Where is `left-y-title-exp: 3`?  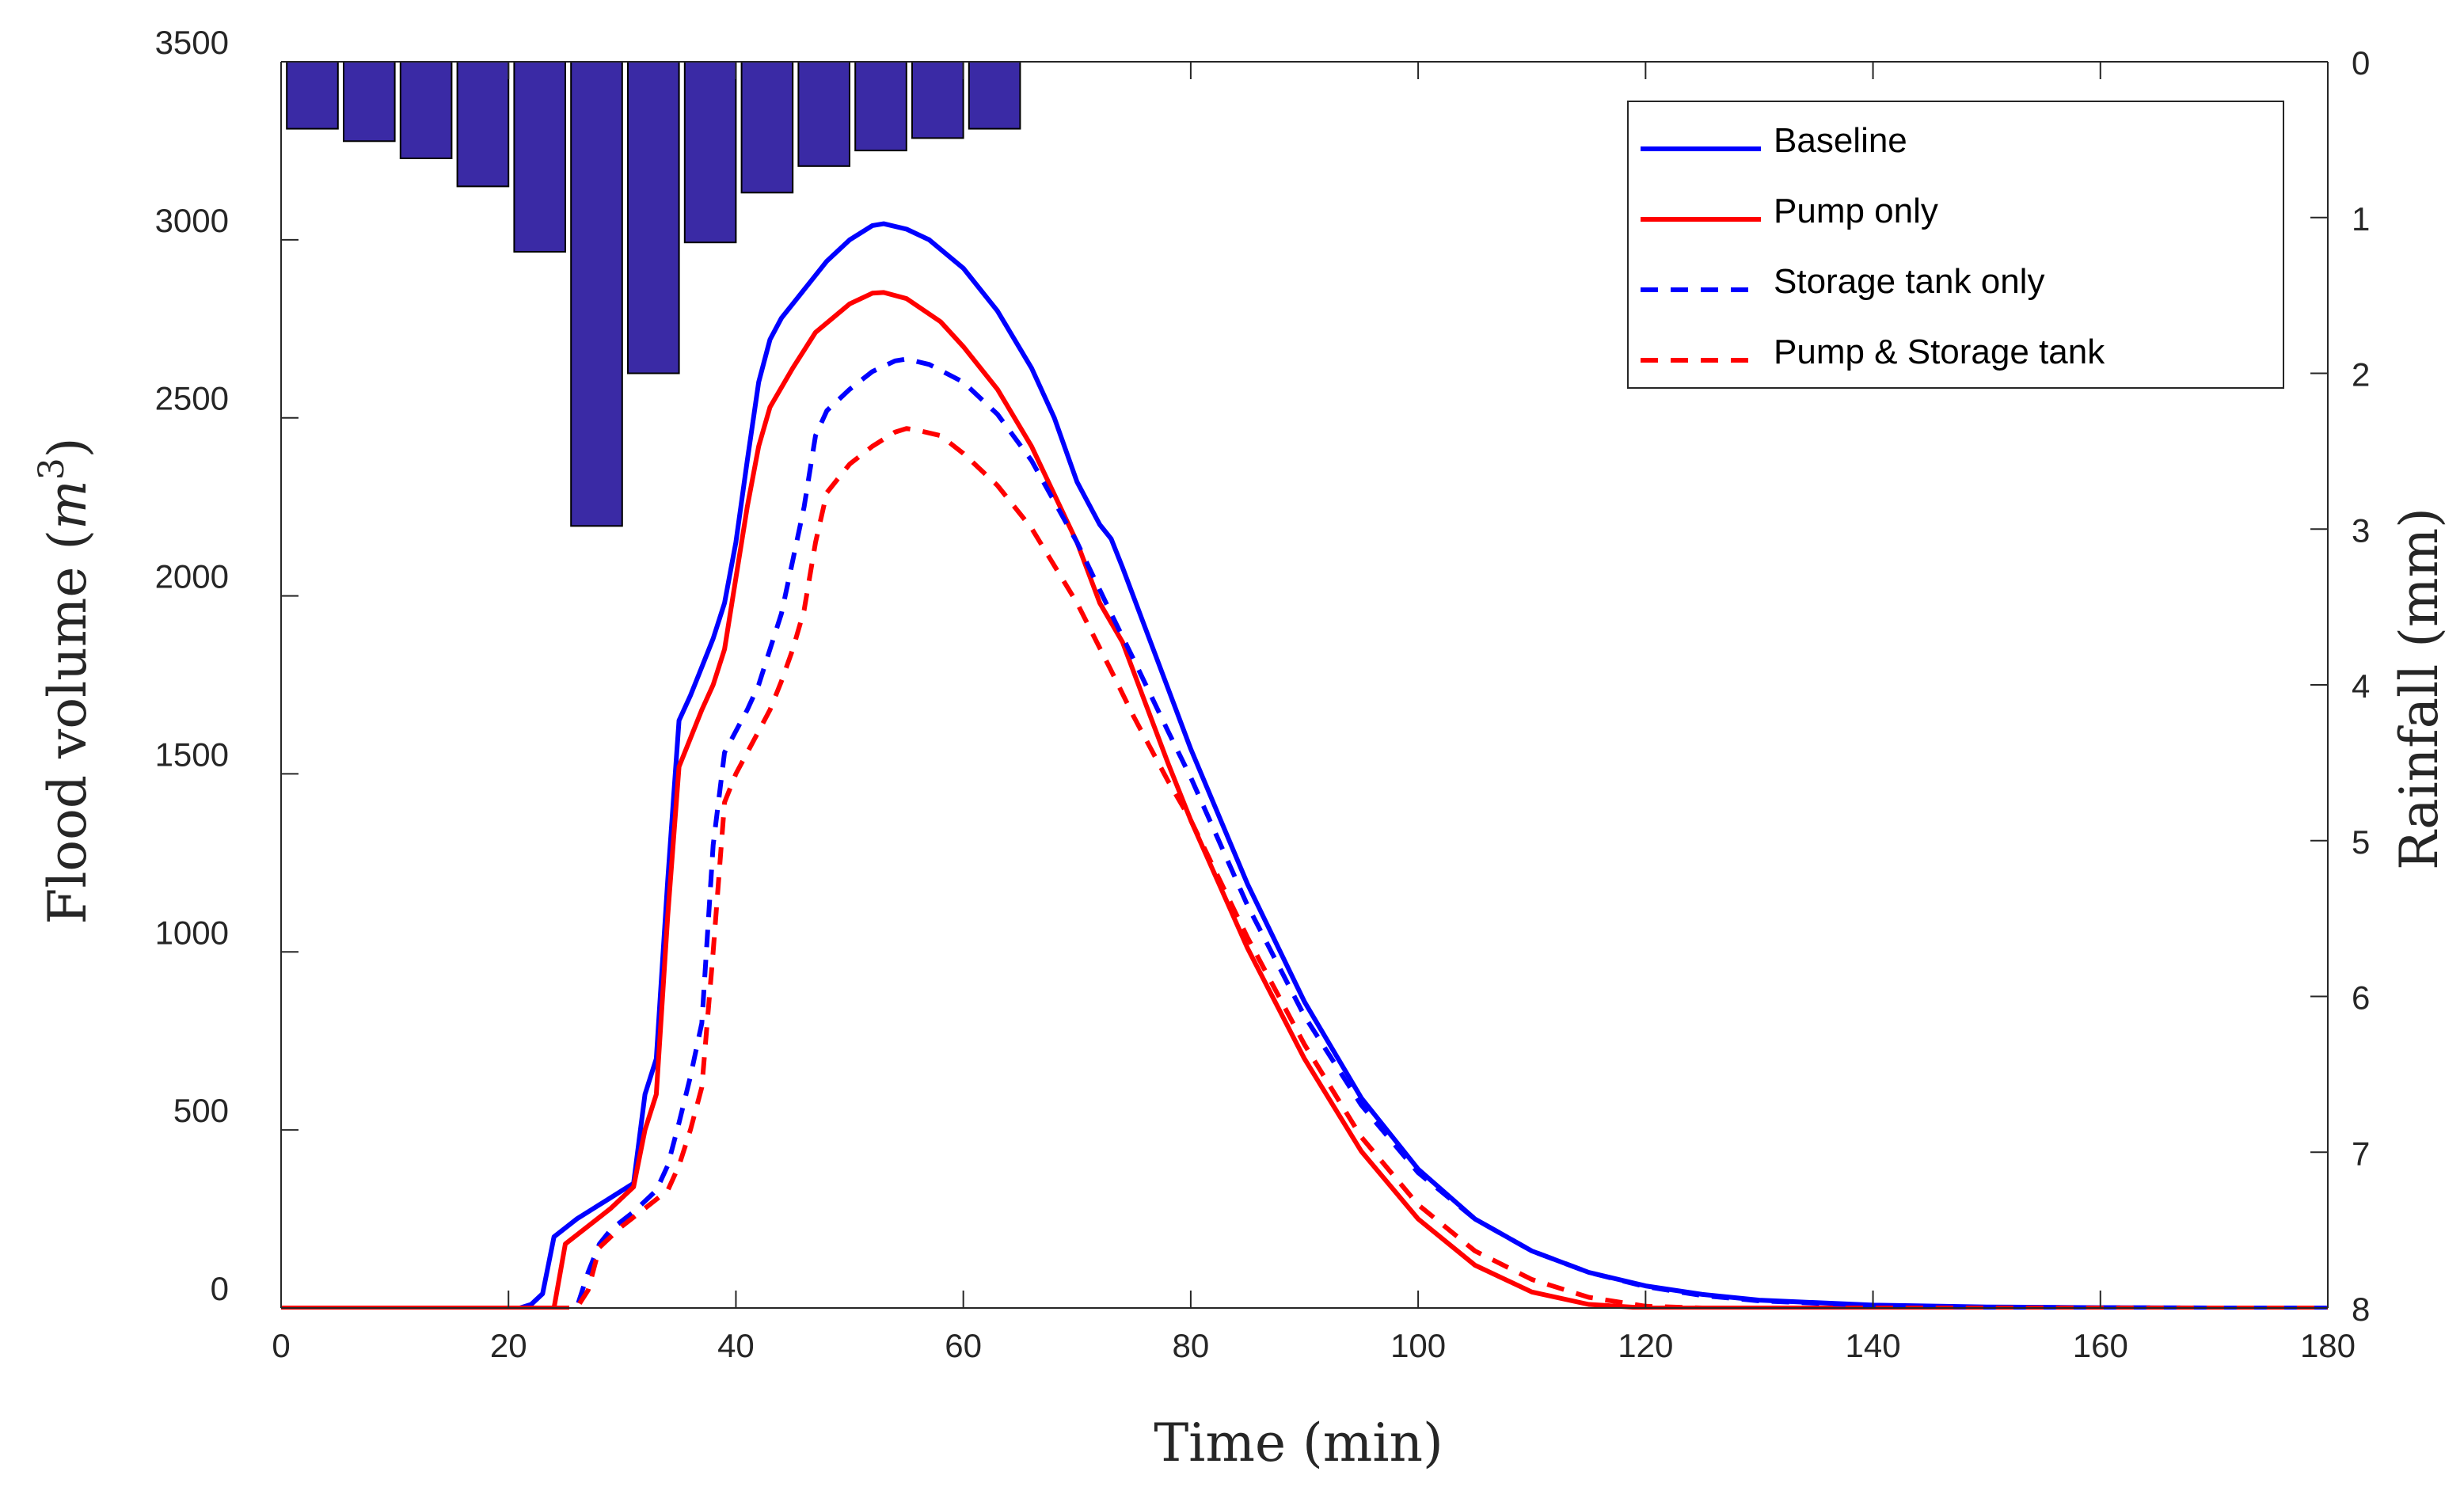
left-y-title-exp: 3 is located at coordinates (52, 469).